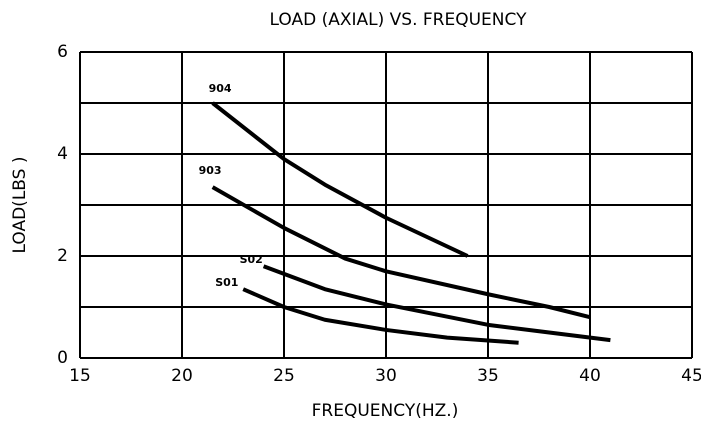 The height and width of the screenshot is (429, 701). Describe the element at coordinates (20, 205) in the screenshot. I see `y-axis-label: LOAD(LBS )` at that location.